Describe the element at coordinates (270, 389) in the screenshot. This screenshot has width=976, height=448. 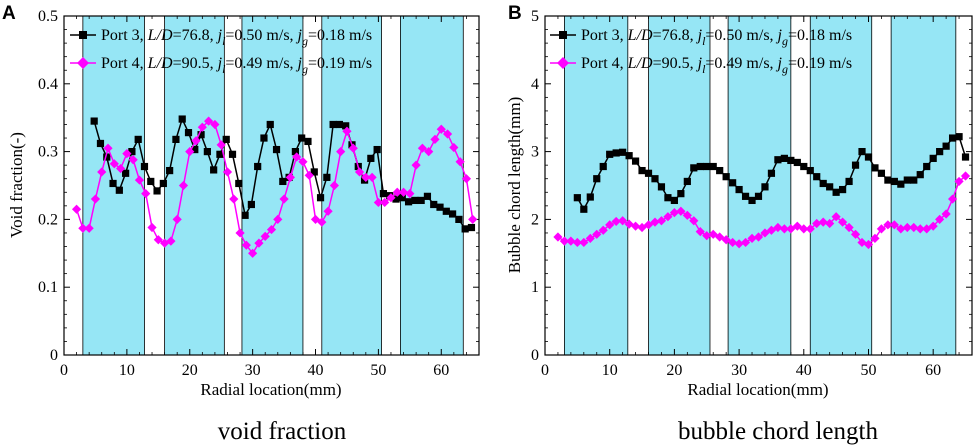
I see `panel-a-x-axis-title: Radial location(mm)` at that location.